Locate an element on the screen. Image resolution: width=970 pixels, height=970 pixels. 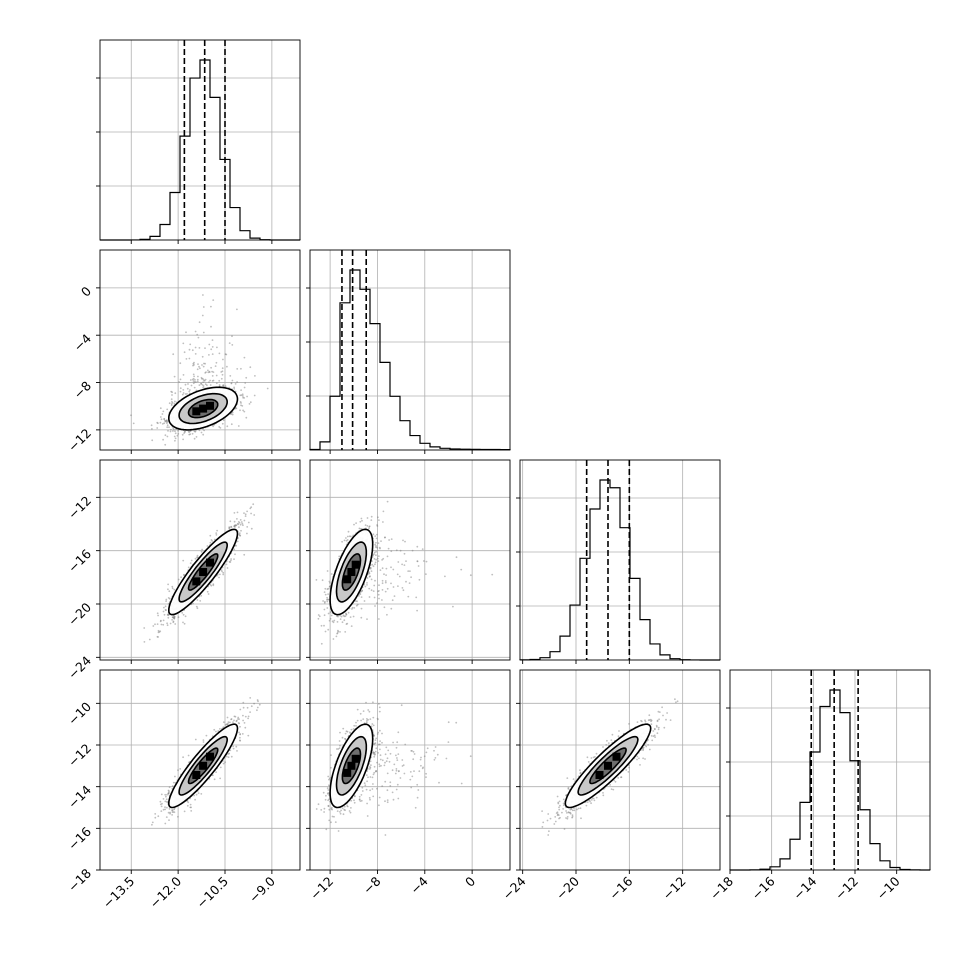
density-peak-cell is located at coordinates (203, 408).